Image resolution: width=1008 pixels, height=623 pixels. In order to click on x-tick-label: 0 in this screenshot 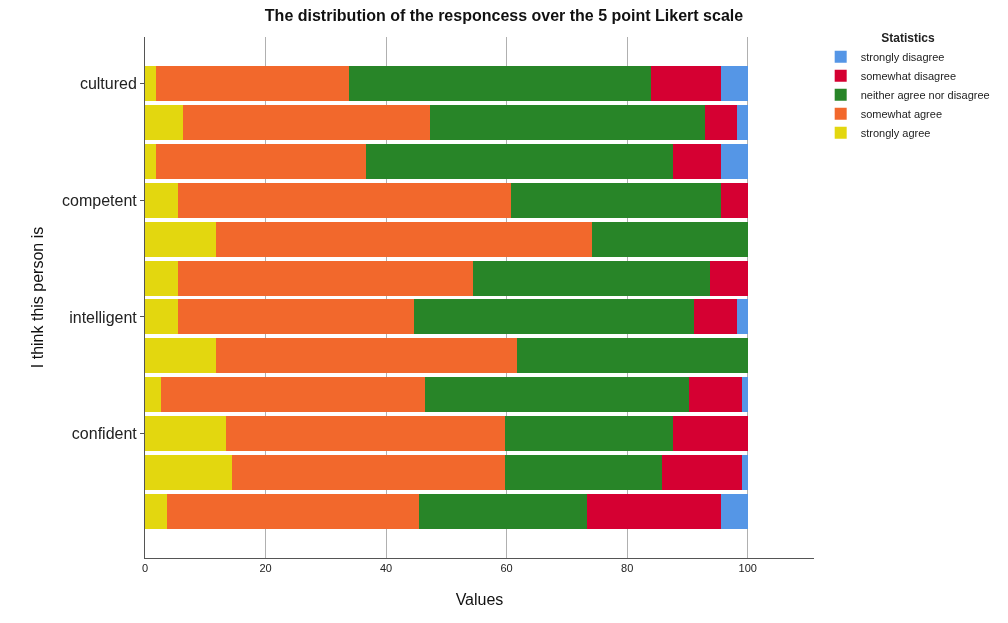, I will do `click(145, 568)`.